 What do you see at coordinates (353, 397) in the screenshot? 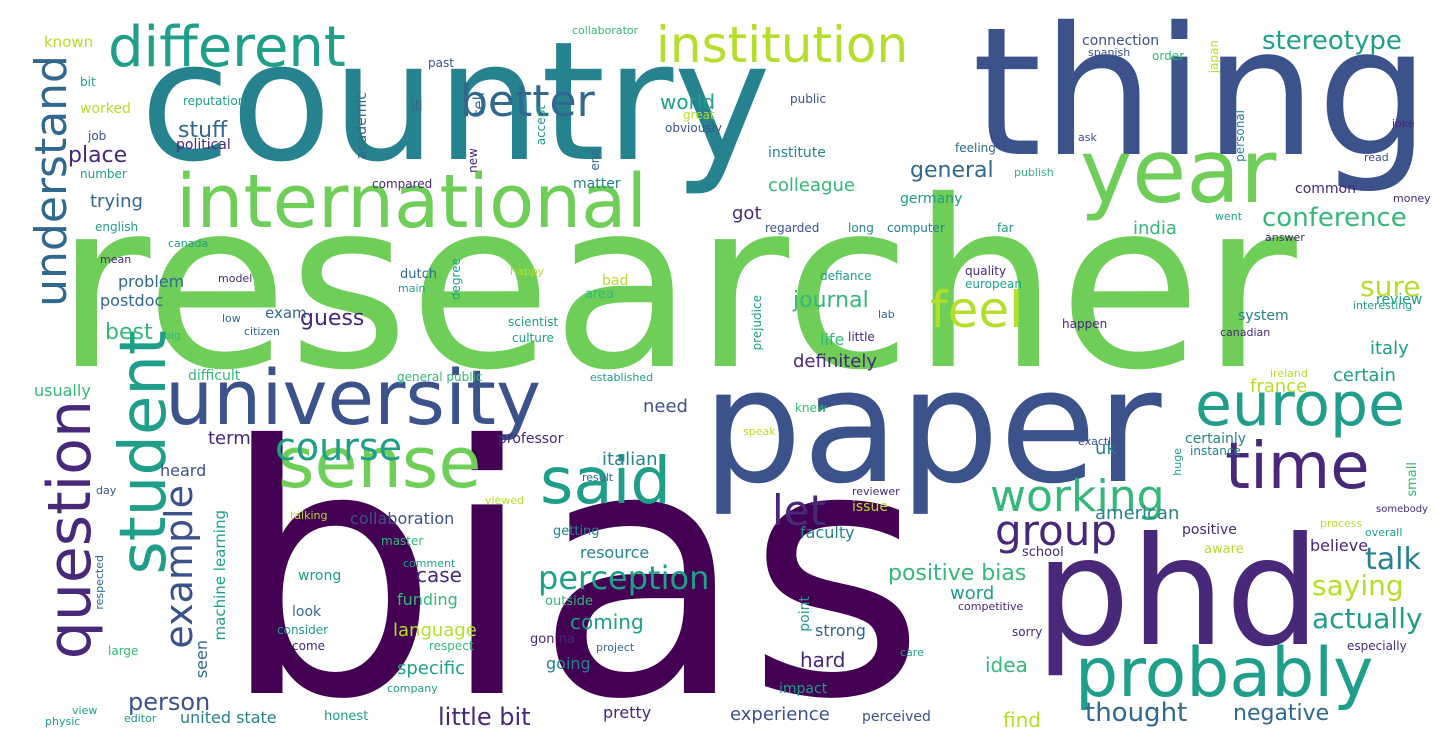
I see `word-university: university` at bounding box center [353, 397].